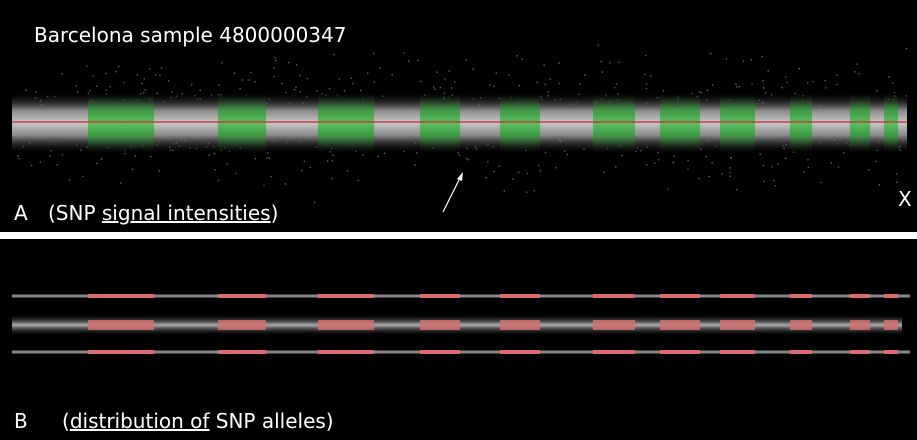 The width and height of the screenshot is (917, 440). I want to click on chromosome-label: X, so click(905, 199).